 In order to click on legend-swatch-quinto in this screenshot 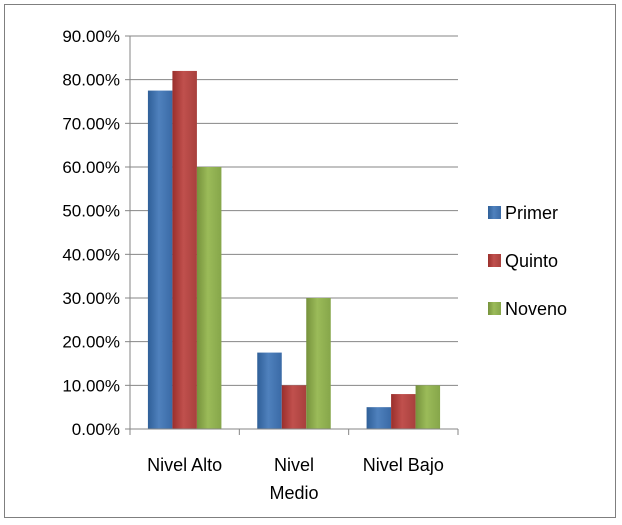, I will do `click(494, 260)`.